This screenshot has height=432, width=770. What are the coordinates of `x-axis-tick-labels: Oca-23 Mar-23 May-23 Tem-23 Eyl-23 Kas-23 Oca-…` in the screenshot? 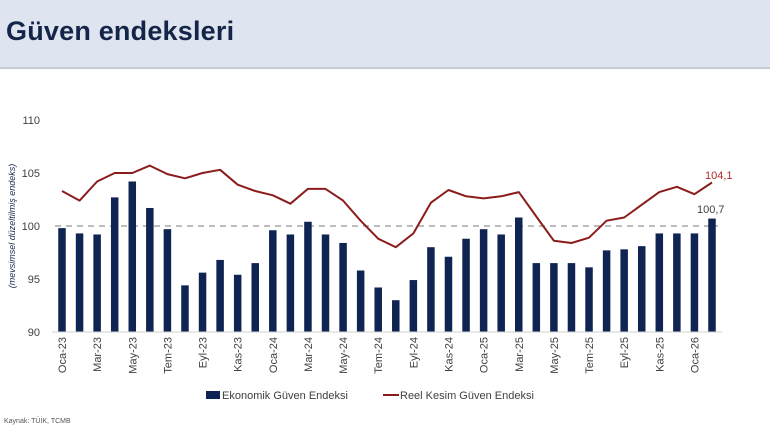 It's located at (379, 355).